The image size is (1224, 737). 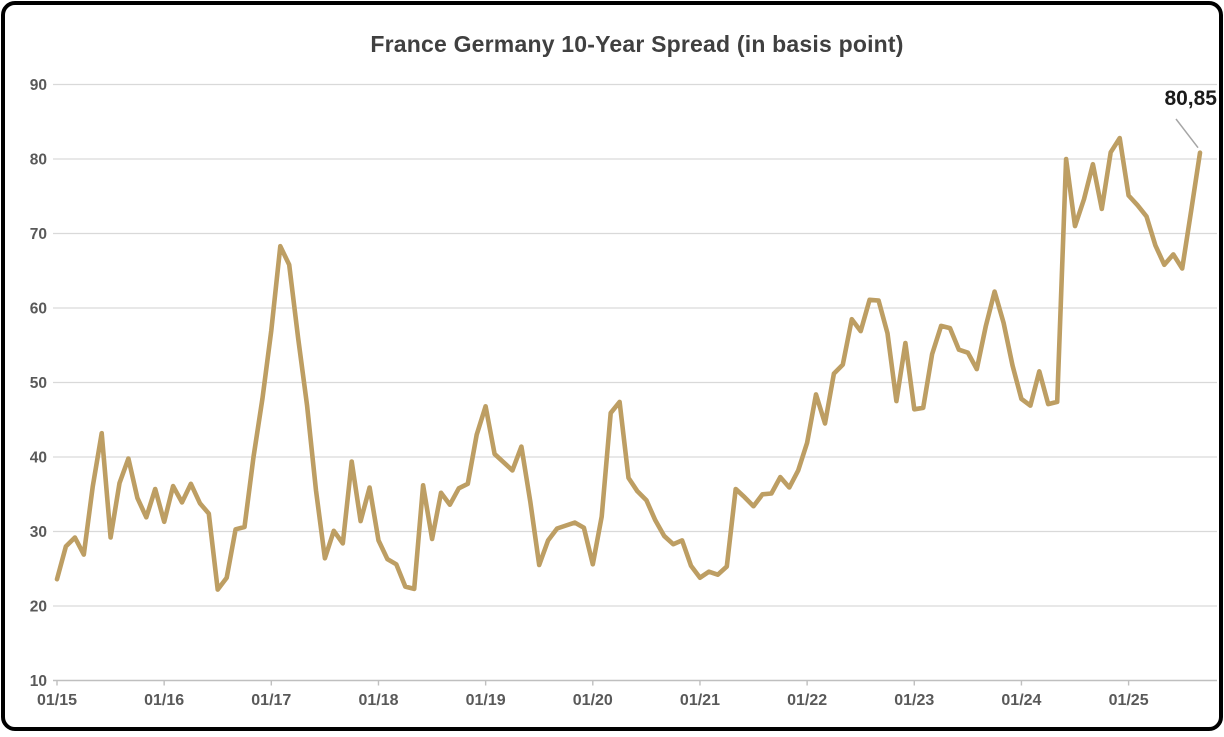 I want to click on x-axis-tick-label: 01/18, so click(x=378, y=700).